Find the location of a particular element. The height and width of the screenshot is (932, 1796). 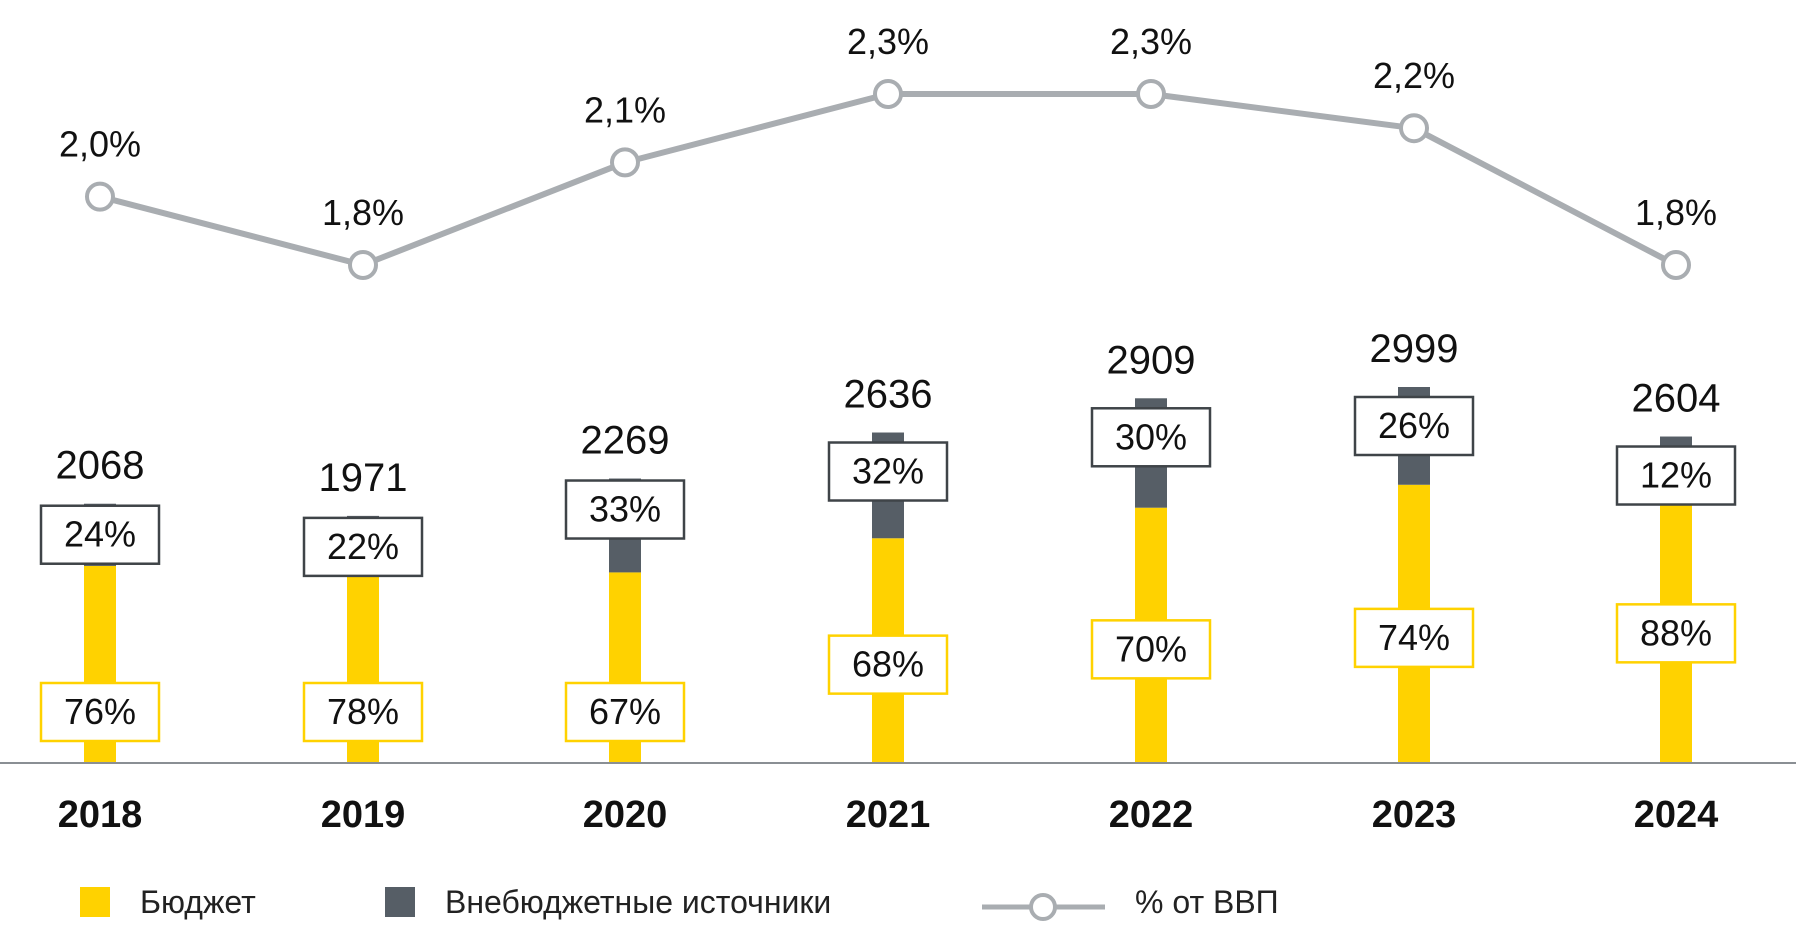

budget-share-box-2021 is located at coordinates (888, 664).